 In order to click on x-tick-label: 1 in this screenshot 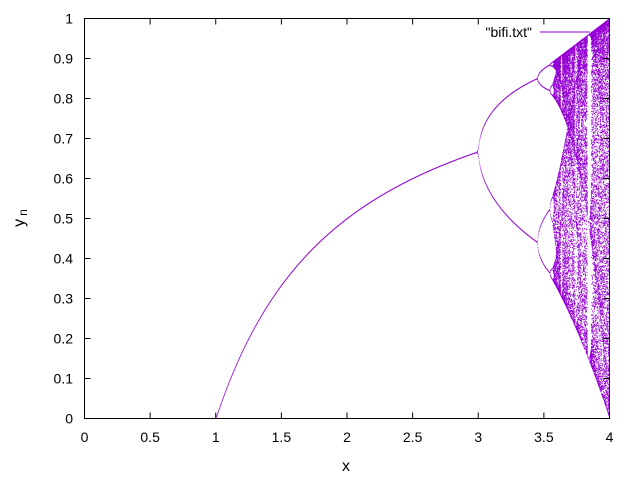, I will do `click(216, 437)`.